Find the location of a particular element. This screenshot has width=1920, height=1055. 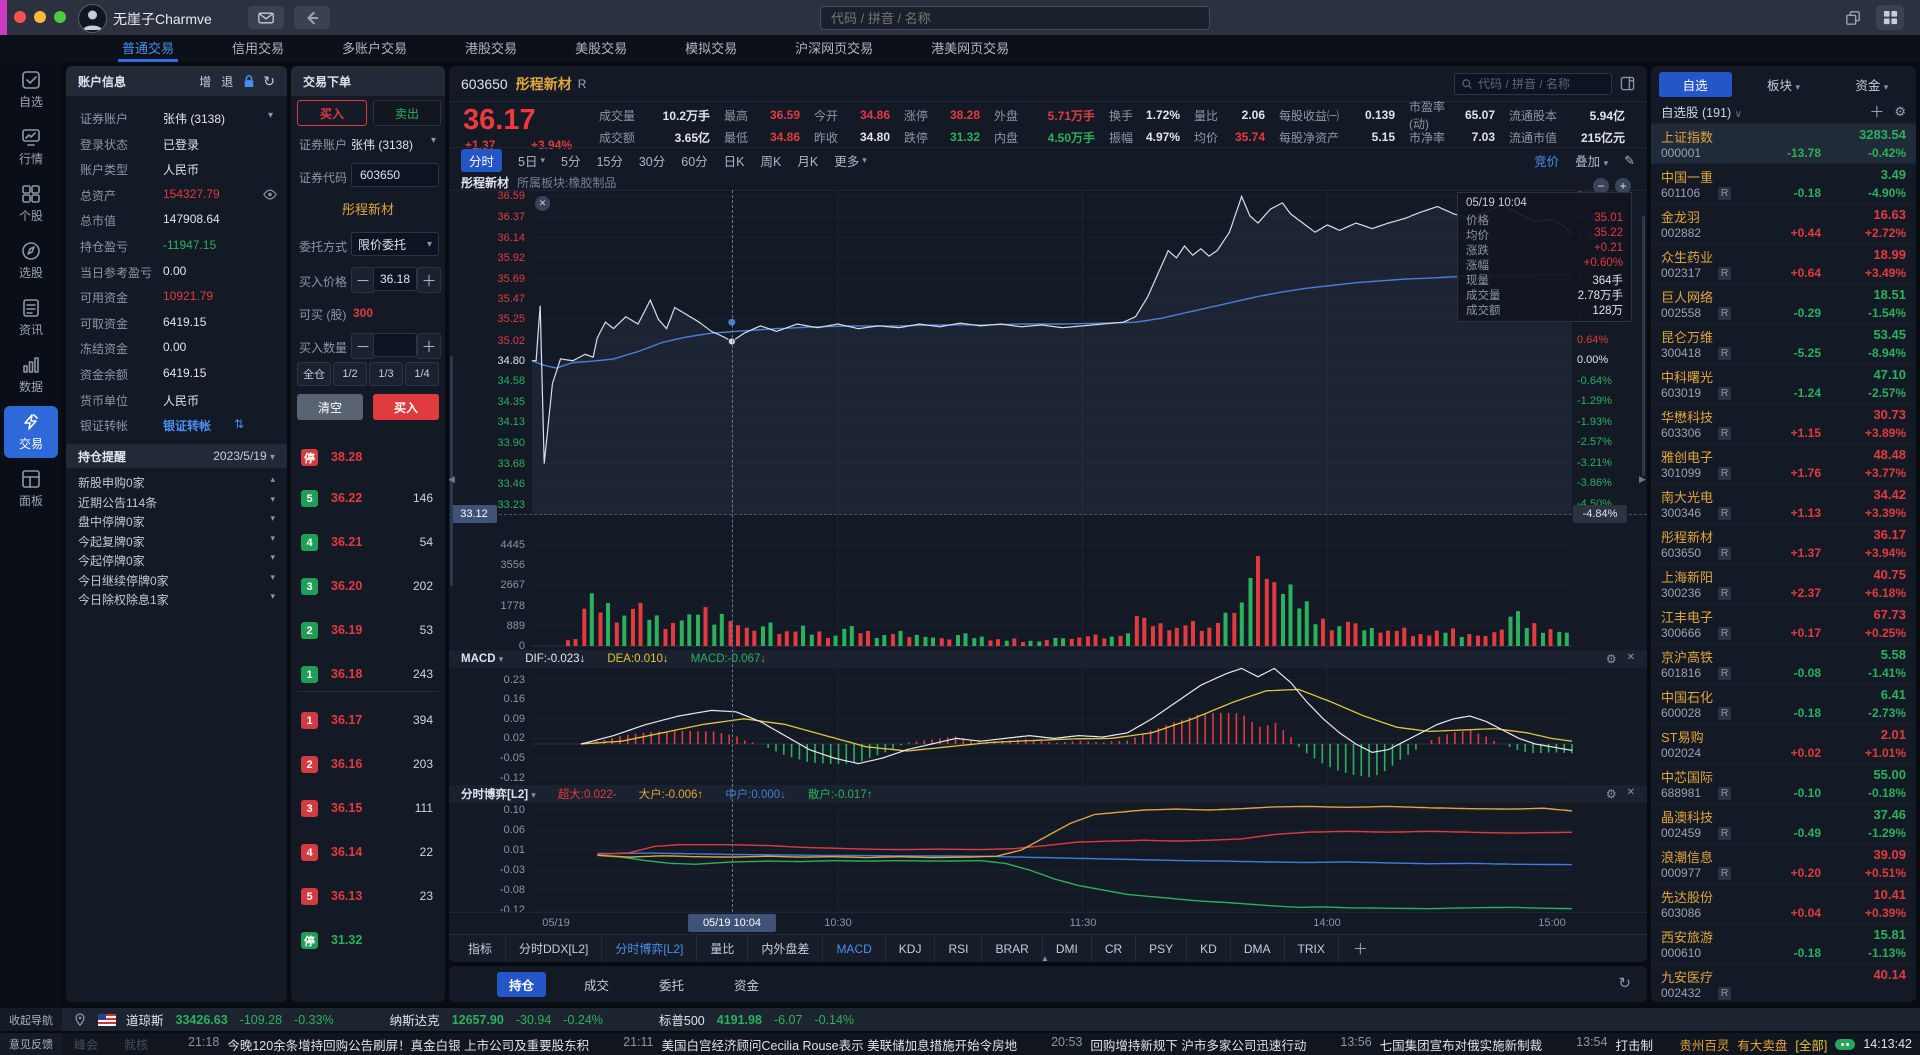

news-item: 13:56 七国集团宣布对俄实施新制裁 is located at coordinates (1441, 1044).